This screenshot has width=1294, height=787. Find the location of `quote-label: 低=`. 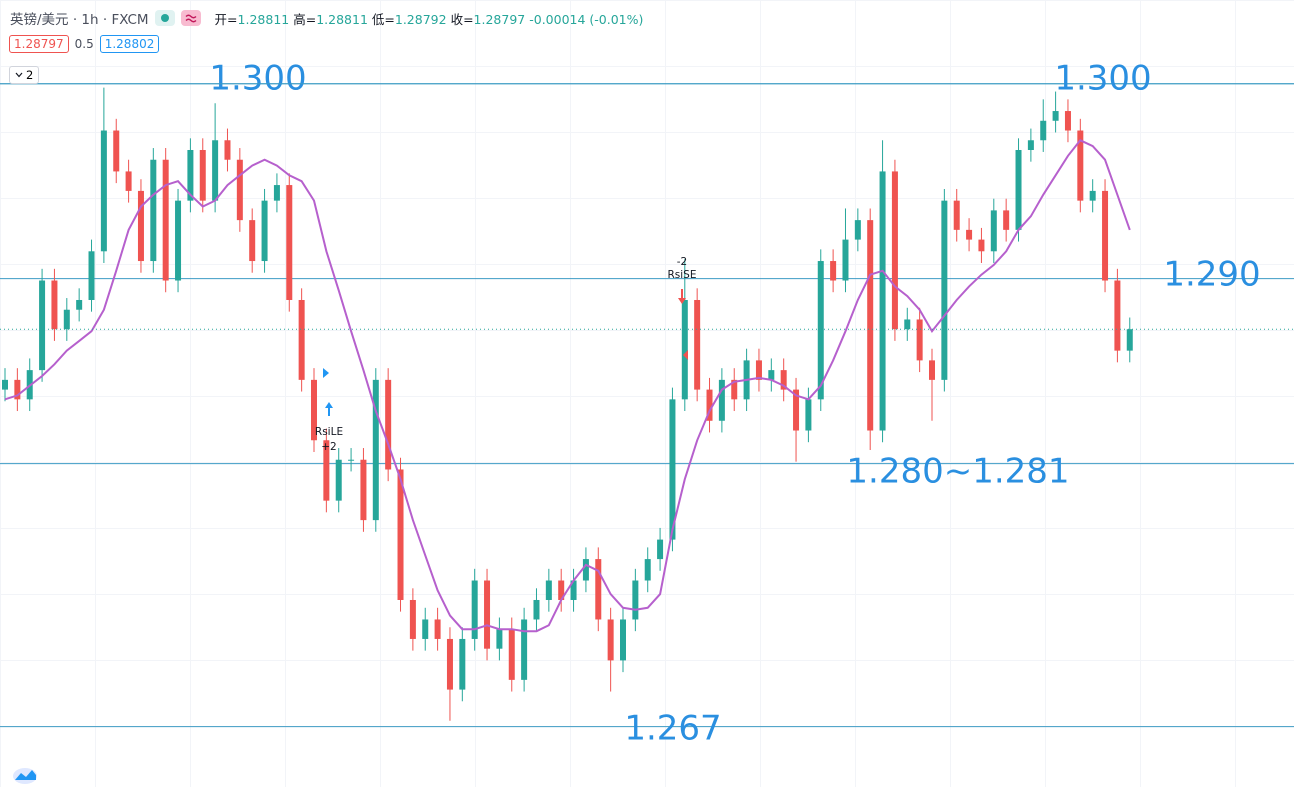

quote-label: 低= is located at coordinates (383, 19).